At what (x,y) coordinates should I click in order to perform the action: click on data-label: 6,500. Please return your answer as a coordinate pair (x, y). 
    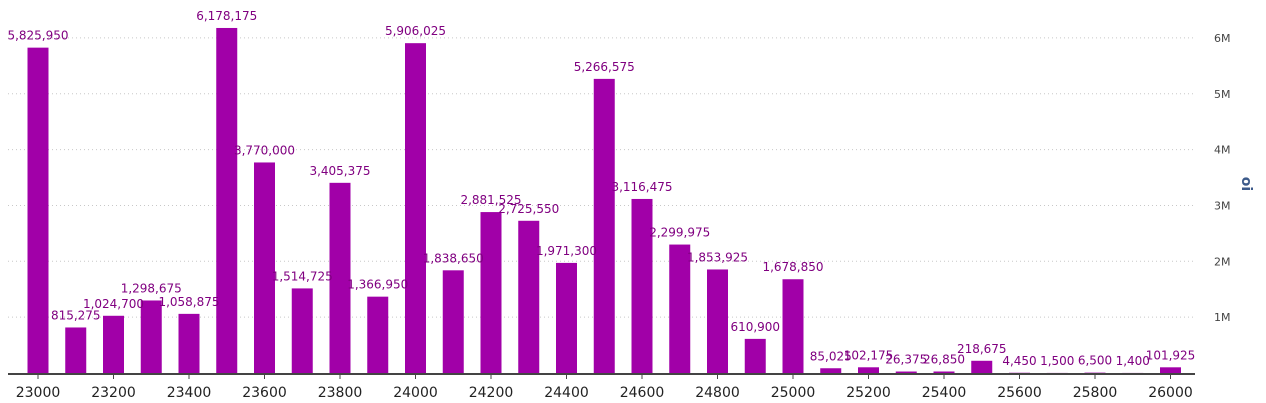
    Looking at the image, I should click on (1095, 361).